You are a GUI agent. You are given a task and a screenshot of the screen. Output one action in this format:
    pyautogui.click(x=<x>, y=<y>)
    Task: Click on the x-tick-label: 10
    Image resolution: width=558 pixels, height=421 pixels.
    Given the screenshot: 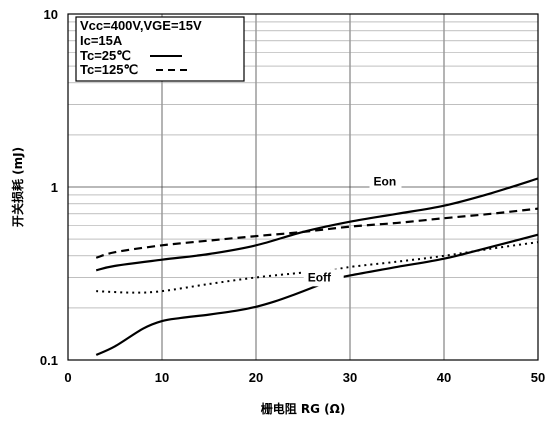 What is the action you would take?
    pyautogui.click(x=162, y=377)
    